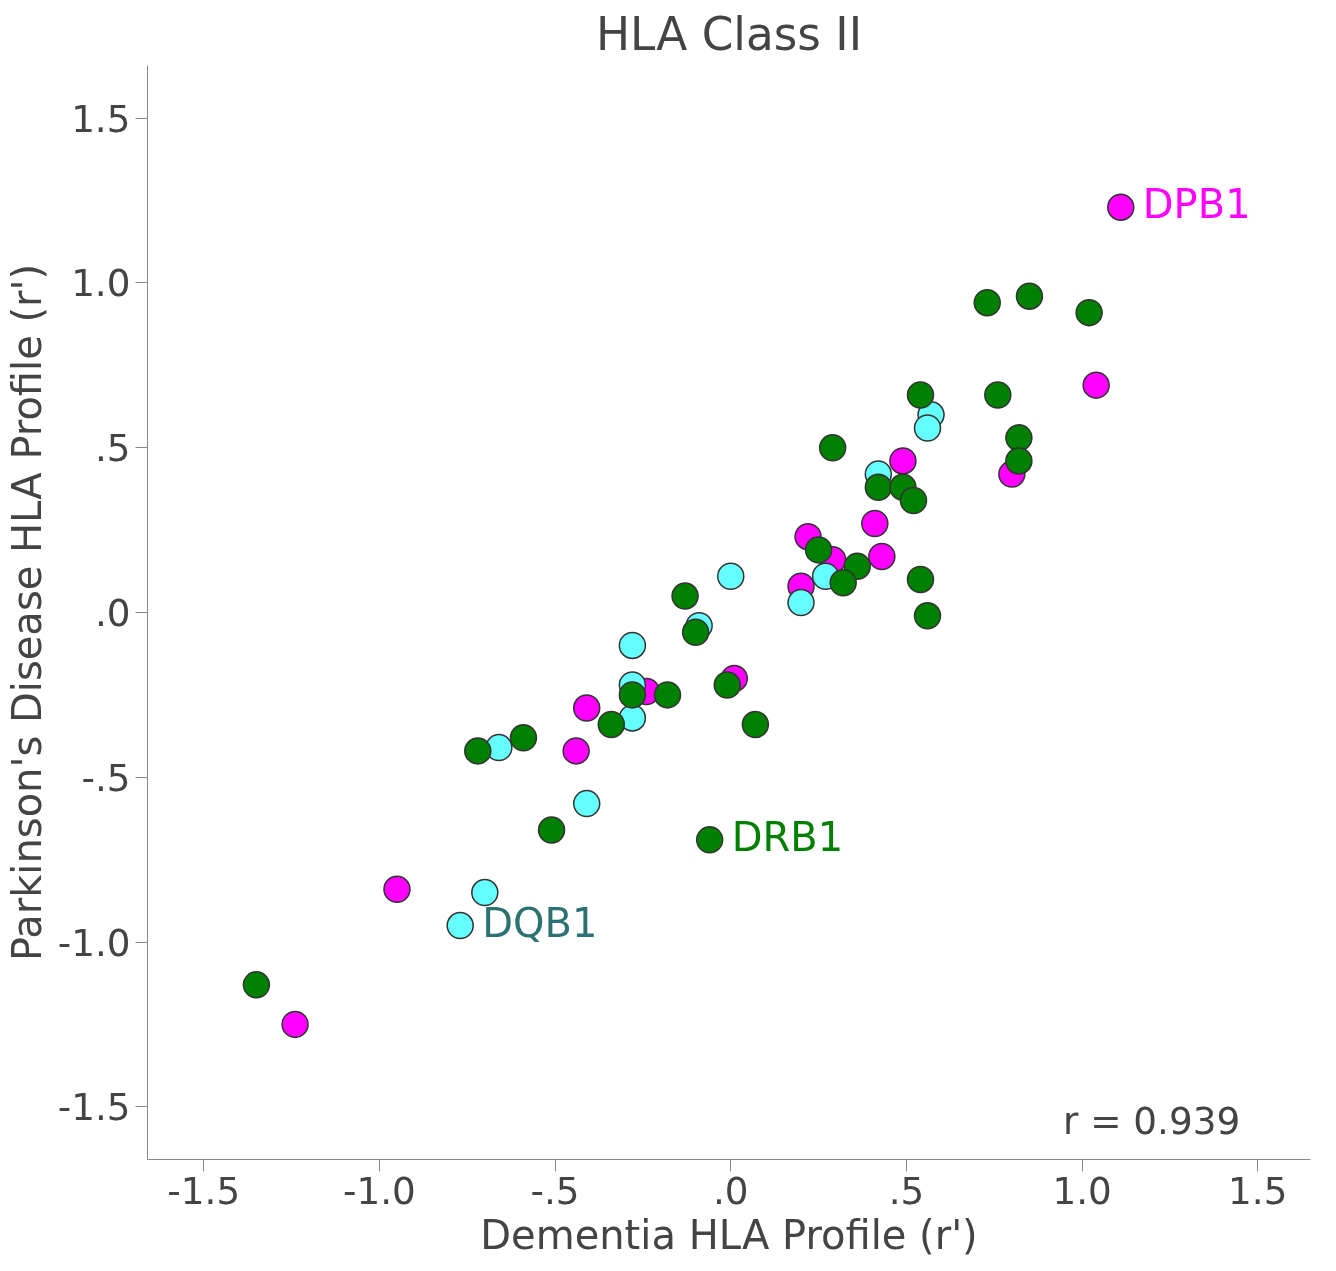  What do you see at coordinates (94, 942) in the screenshot?
I see `y-tick-label: -1.0` at bounding box center [94, 942].